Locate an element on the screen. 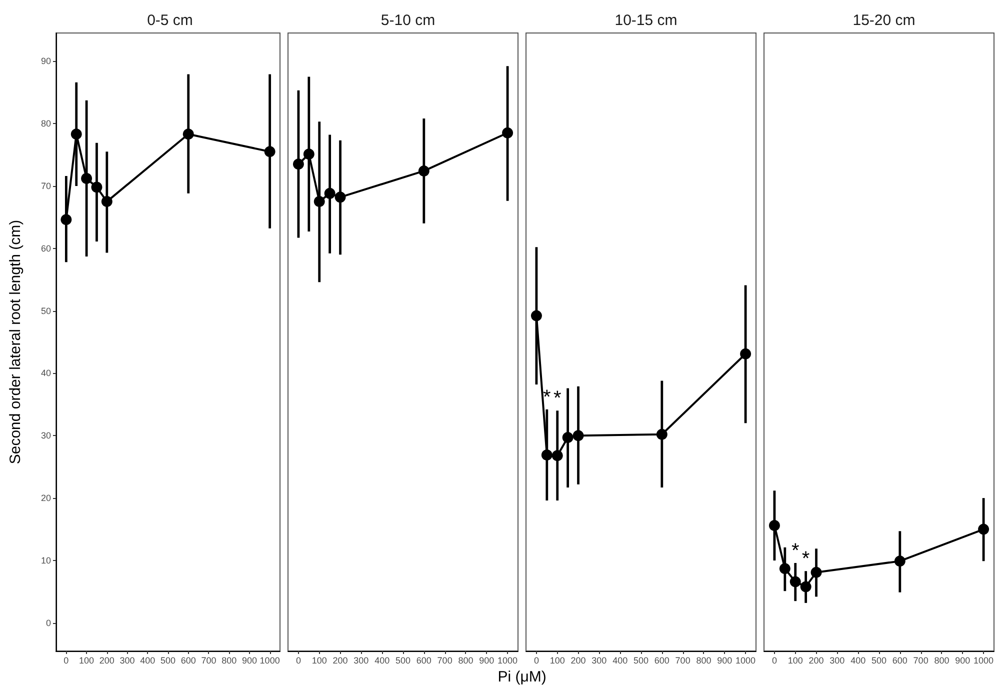 Image resolution: width=997 pixels, height=687 pixels. y-tick-label: 60 is located at coordinates (45, 248).